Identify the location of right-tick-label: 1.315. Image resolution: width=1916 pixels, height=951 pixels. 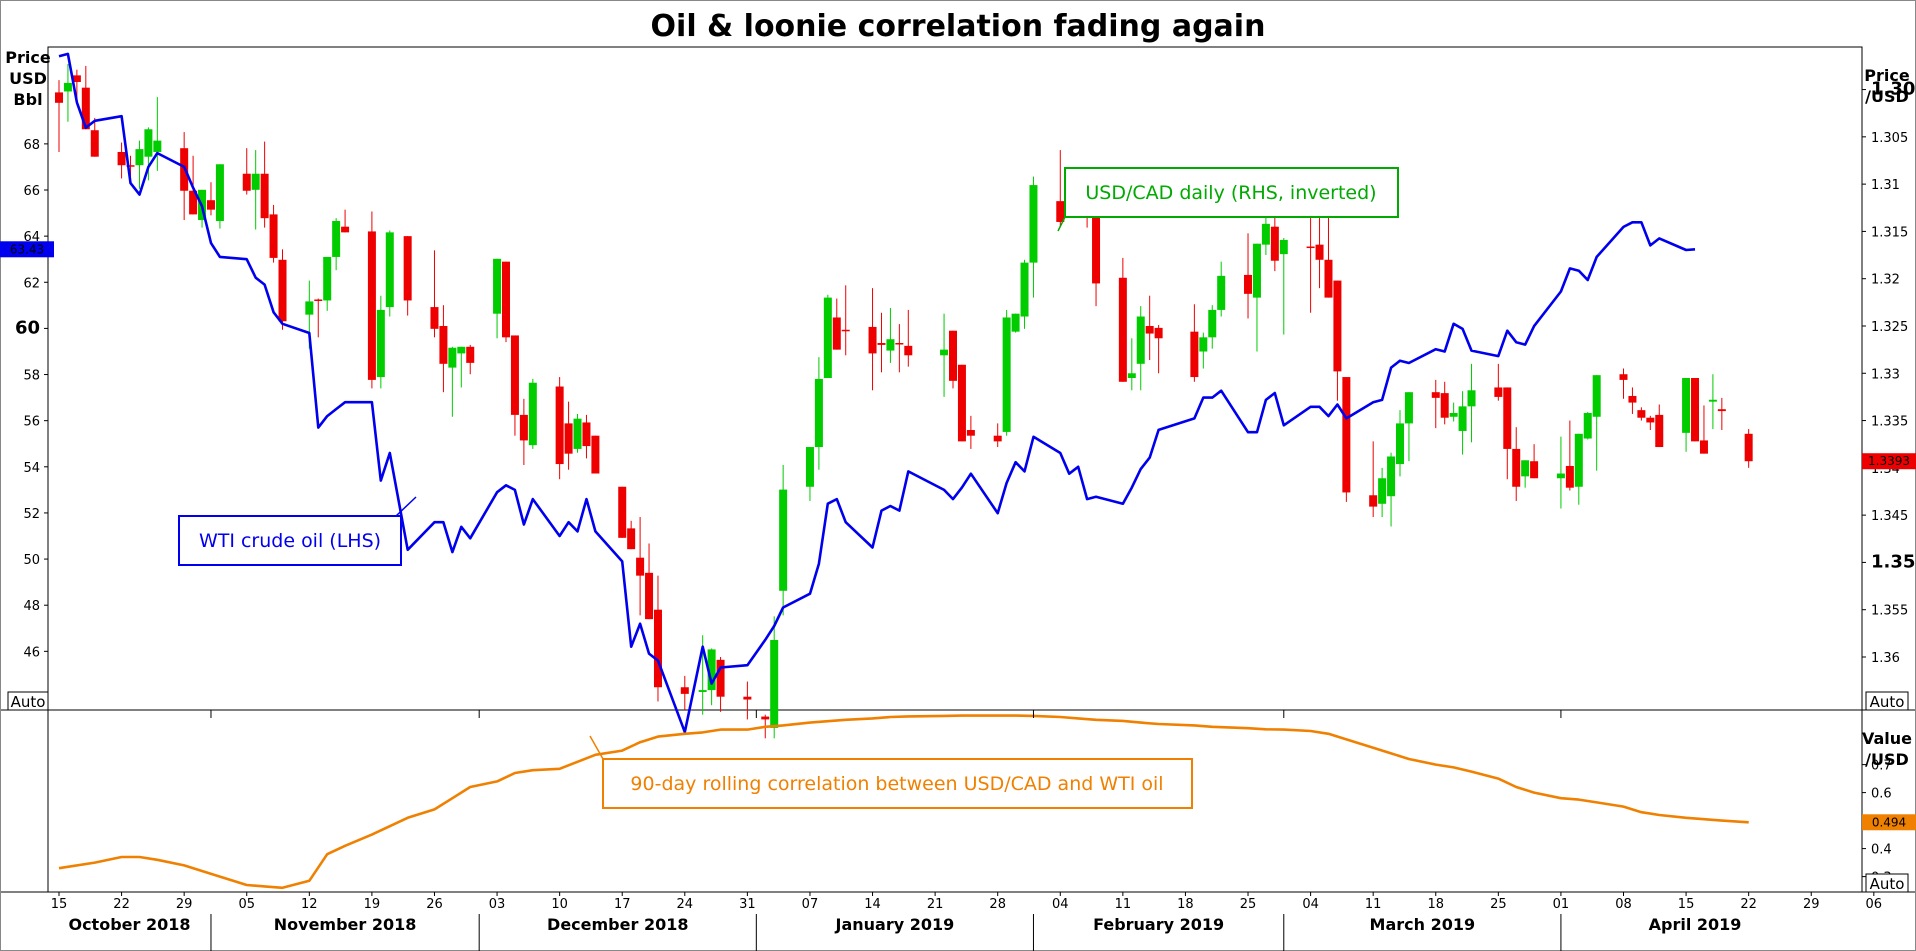
(1889, 232).